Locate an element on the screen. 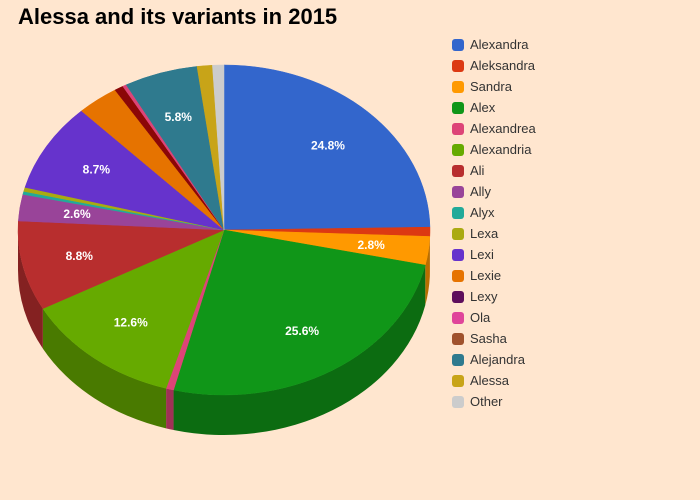  slice-label-sandra: 2.8% is located at coordinates (371, 245).